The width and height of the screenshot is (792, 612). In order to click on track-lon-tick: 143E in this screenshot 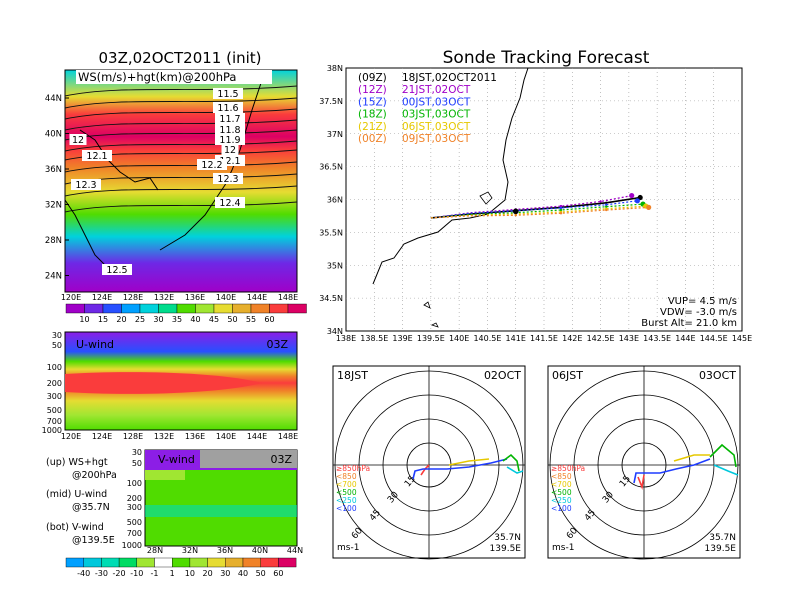, I will do `click(629, 338)`.